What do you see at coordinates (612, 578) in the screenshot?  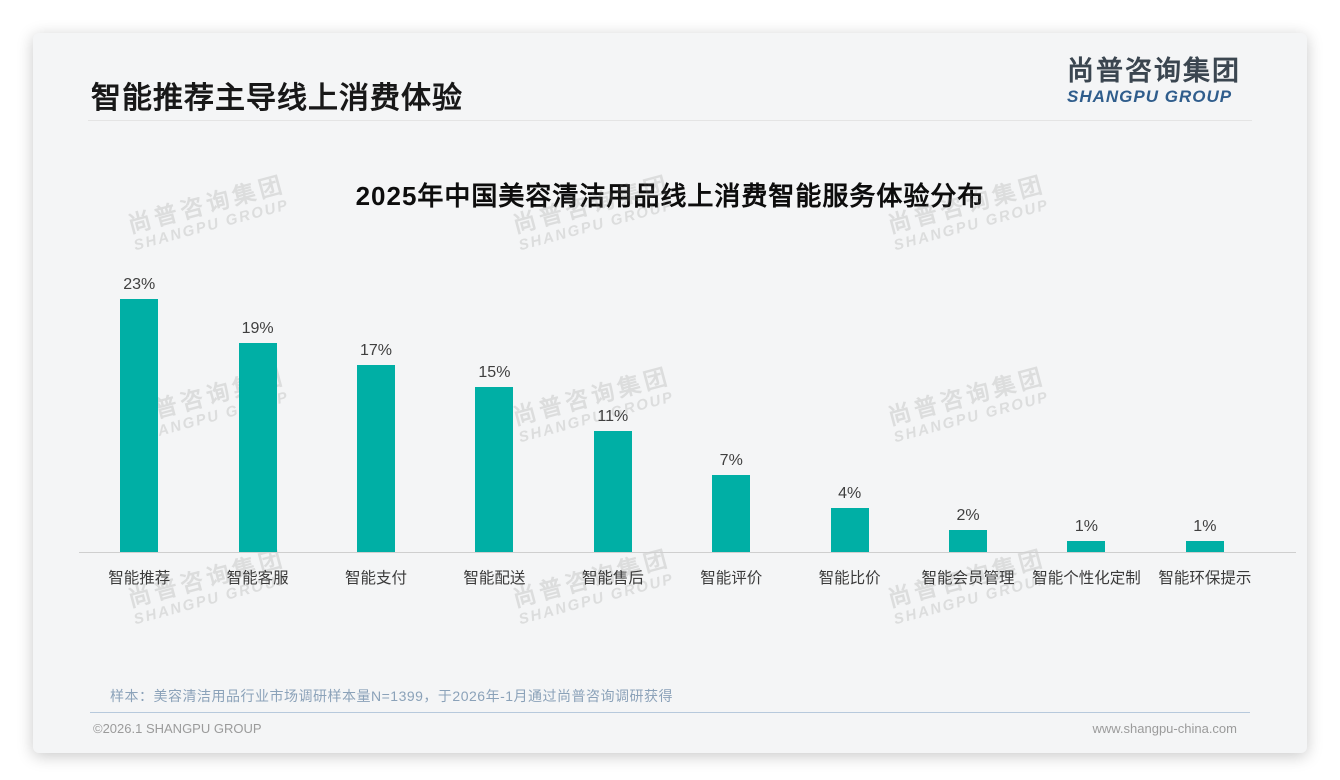 I see `category-label: 智能售后` at bounding box center [612, 578].